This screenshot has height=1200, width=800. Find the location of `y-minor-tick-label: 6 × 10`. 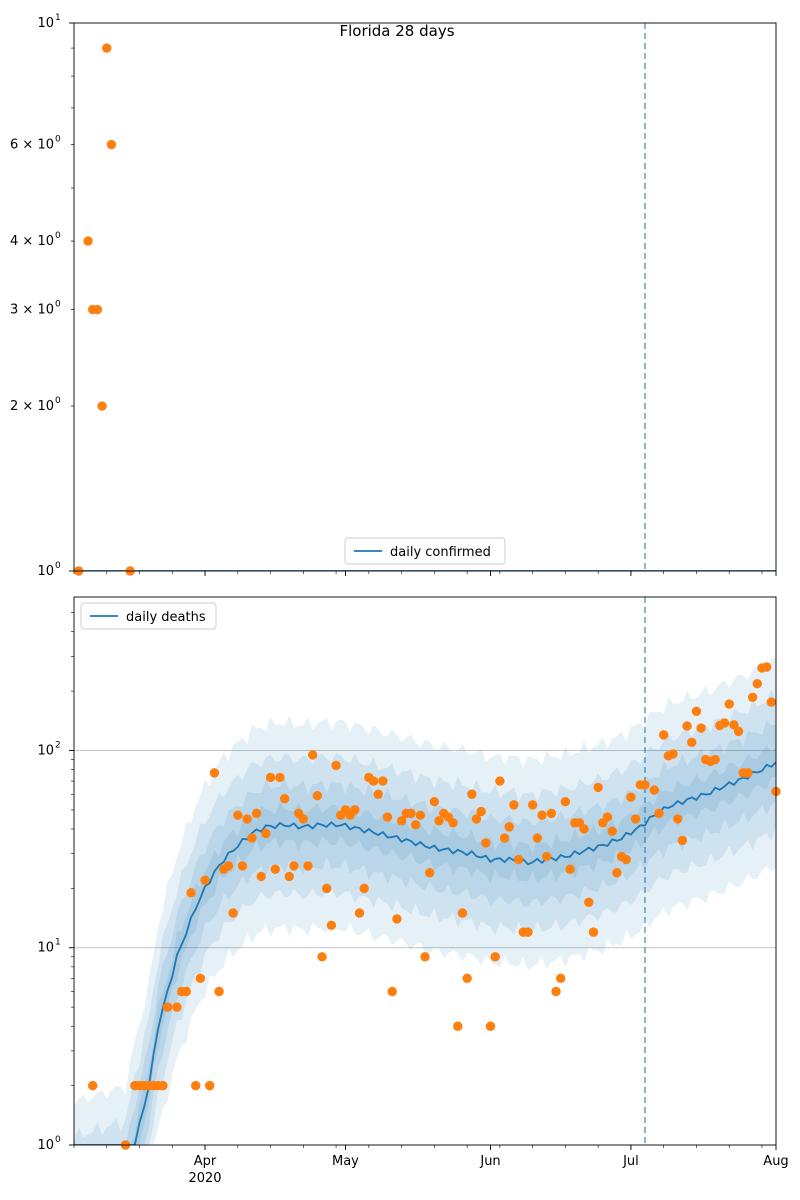

y-minor-tick-label: 6 × 10 is located at coordinates (32, 145).